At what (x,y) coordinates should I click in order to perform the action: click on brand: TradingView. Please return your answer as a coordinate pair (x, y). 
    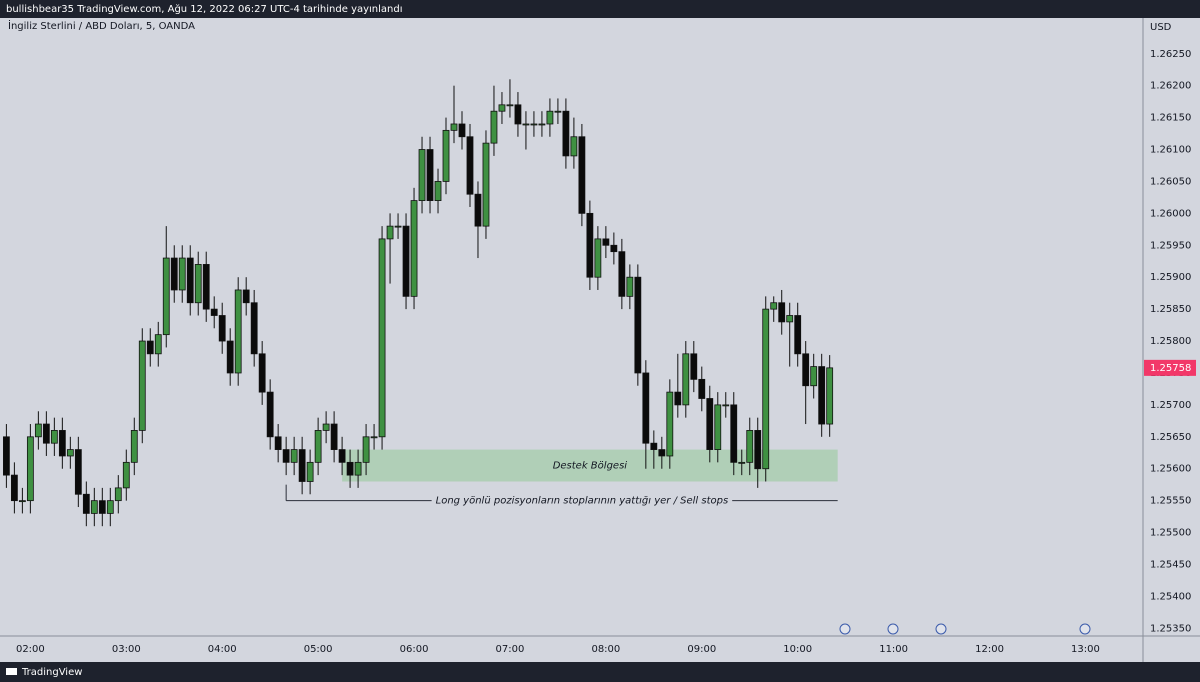
    Looking at the image, I should click on (51, 672).